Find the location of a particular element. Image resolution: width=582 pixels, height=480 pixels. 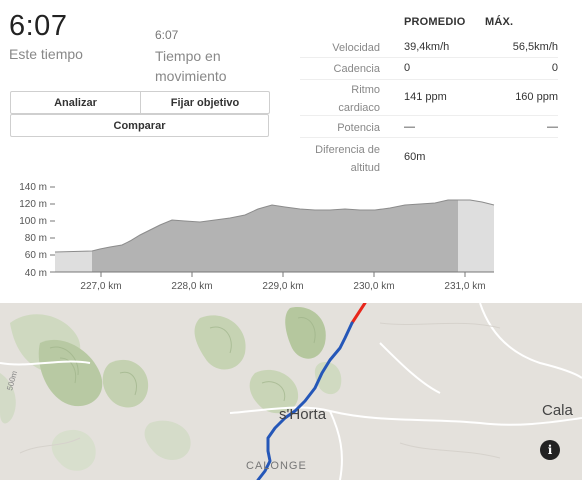

elapsed-time-label: Este tiempo is located at coordinates (46, 54).